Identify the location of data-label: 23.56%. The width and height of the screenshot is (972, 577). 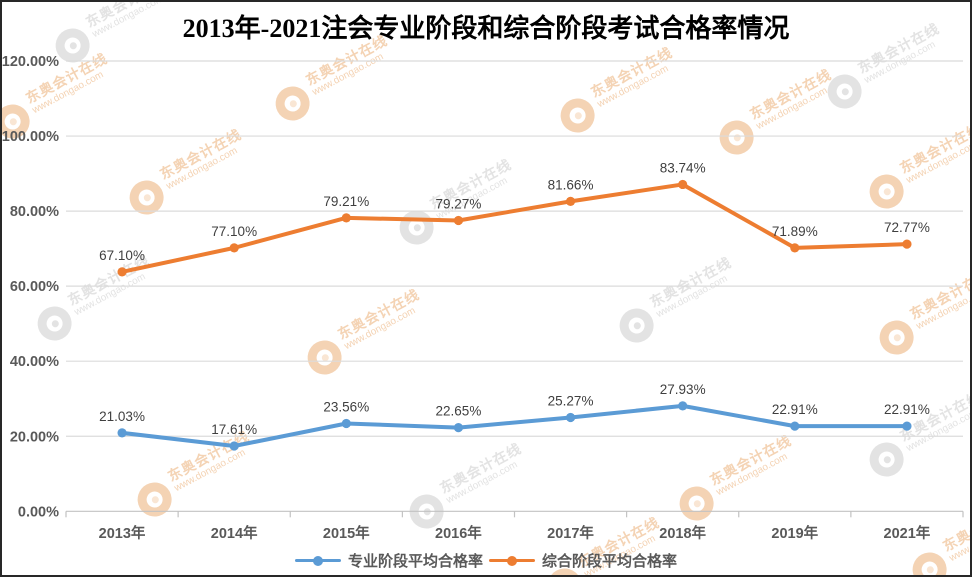
(346, 406).